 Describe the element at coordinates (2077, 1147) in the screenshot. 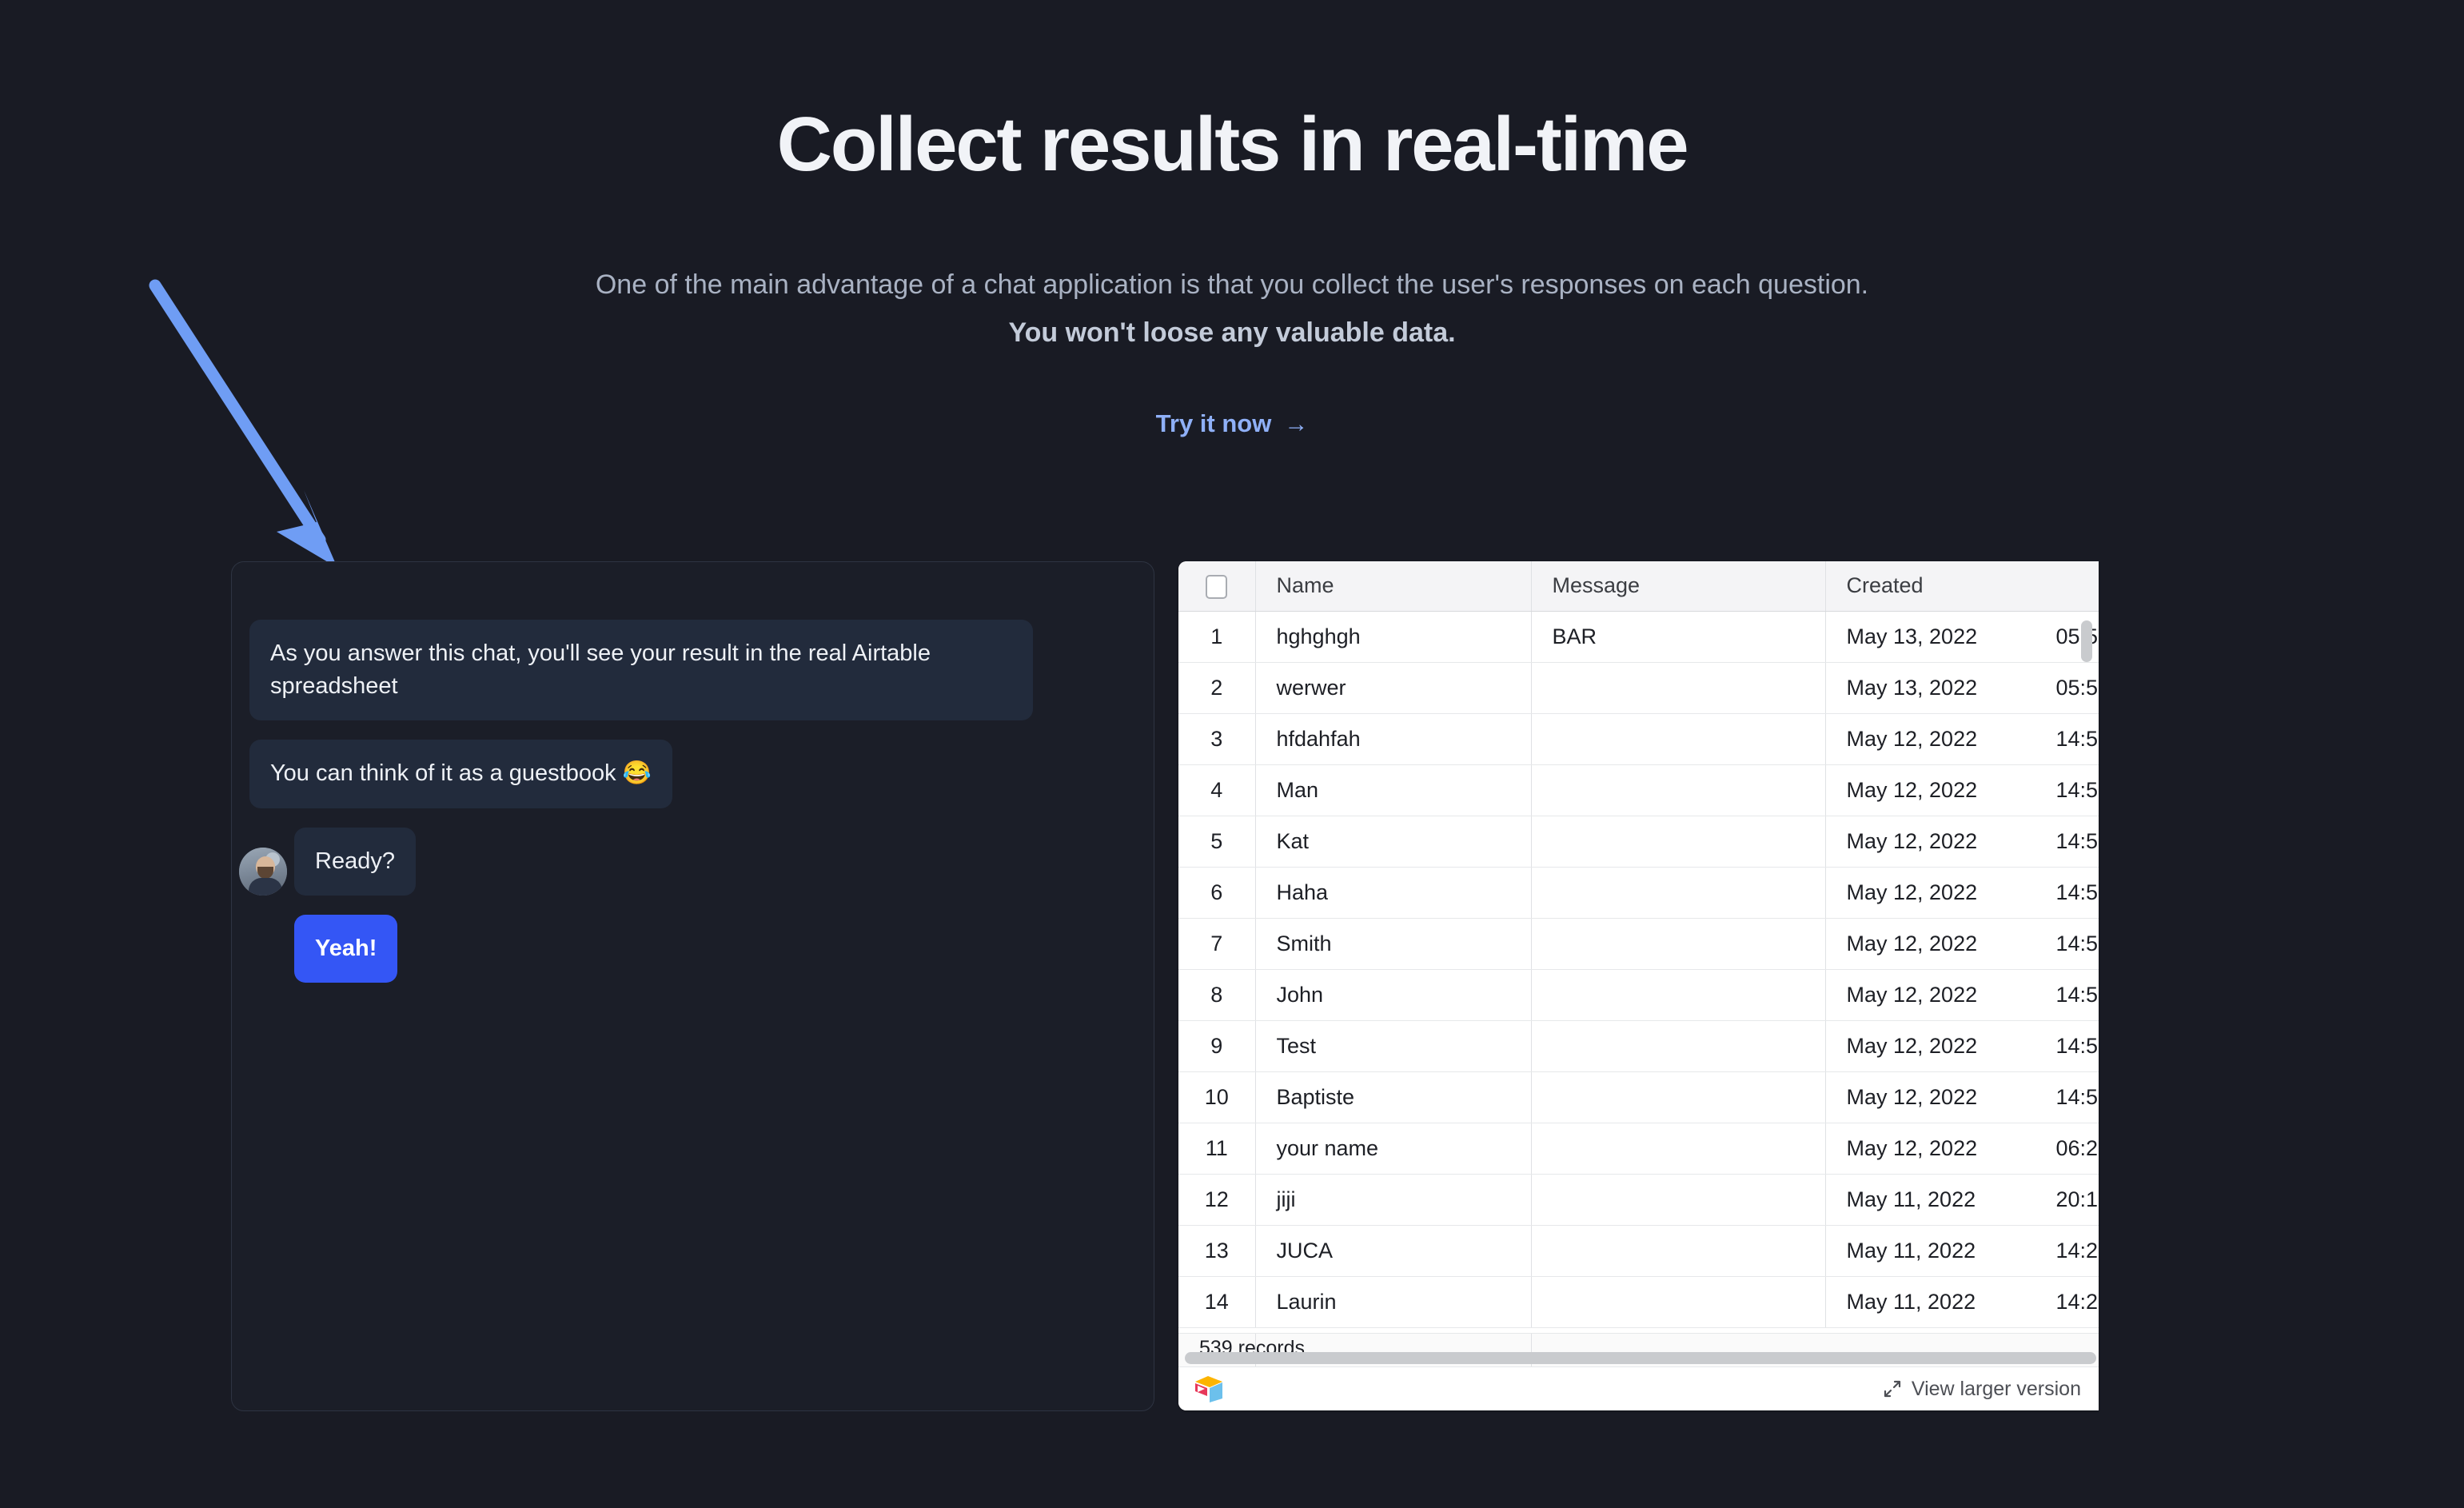

I see `created-time: 06:2` at that location.